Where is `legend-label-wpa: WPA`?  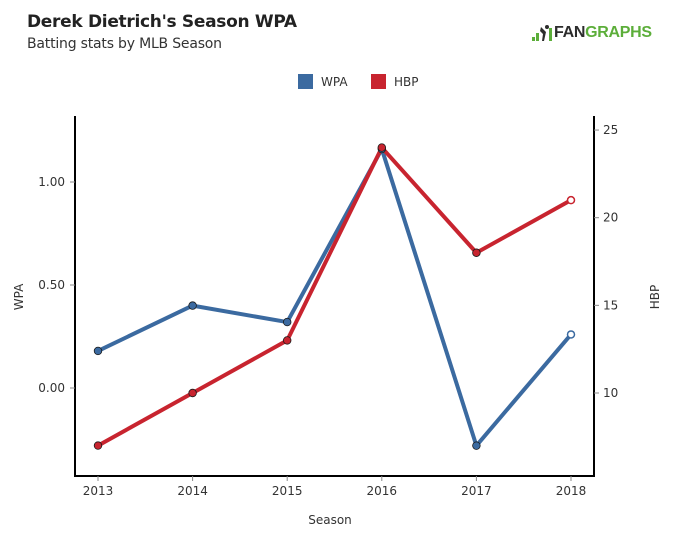 legend-label-wpa: WPA is located at coordinates (334, 81).